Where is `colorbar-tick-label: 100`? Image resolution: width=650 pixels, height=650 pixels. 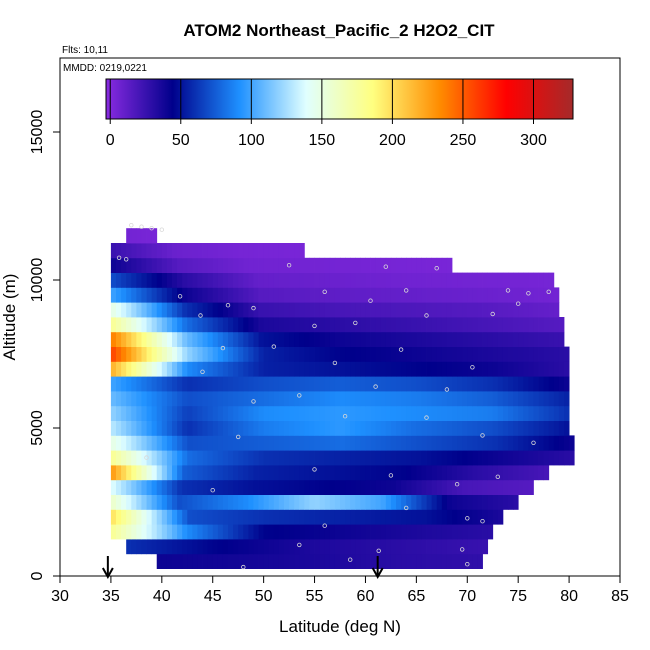 colorbar-tick-label: 100 is located at coordinates (251, 140).